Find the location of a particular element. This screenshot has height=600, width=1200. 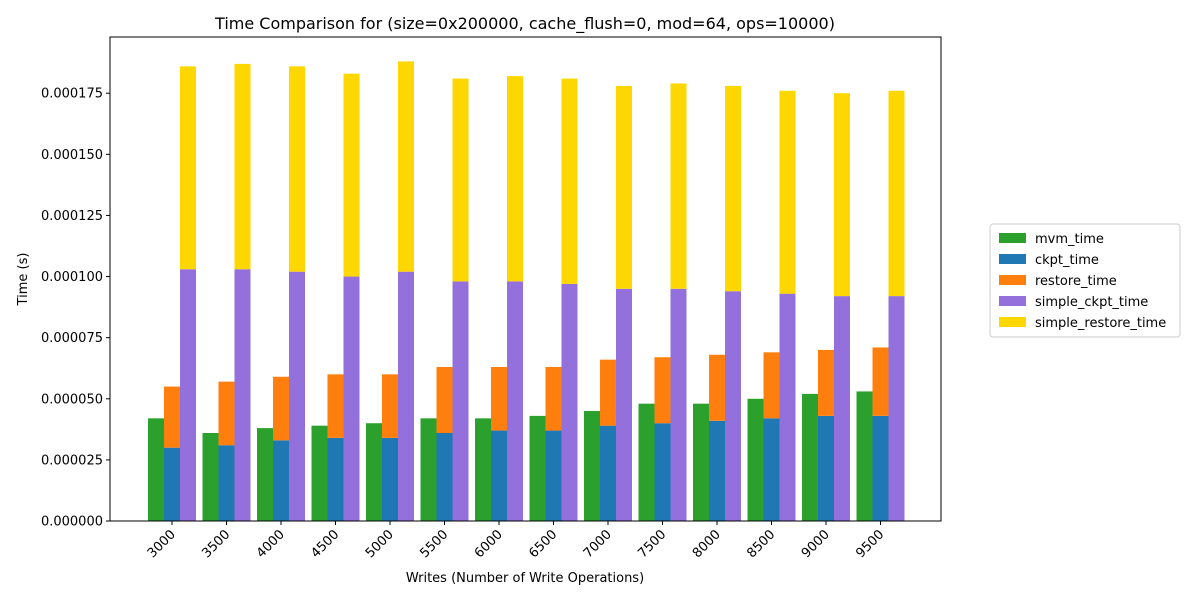

y-tick-label: 0.000000 is located at coordinates (72, 522).